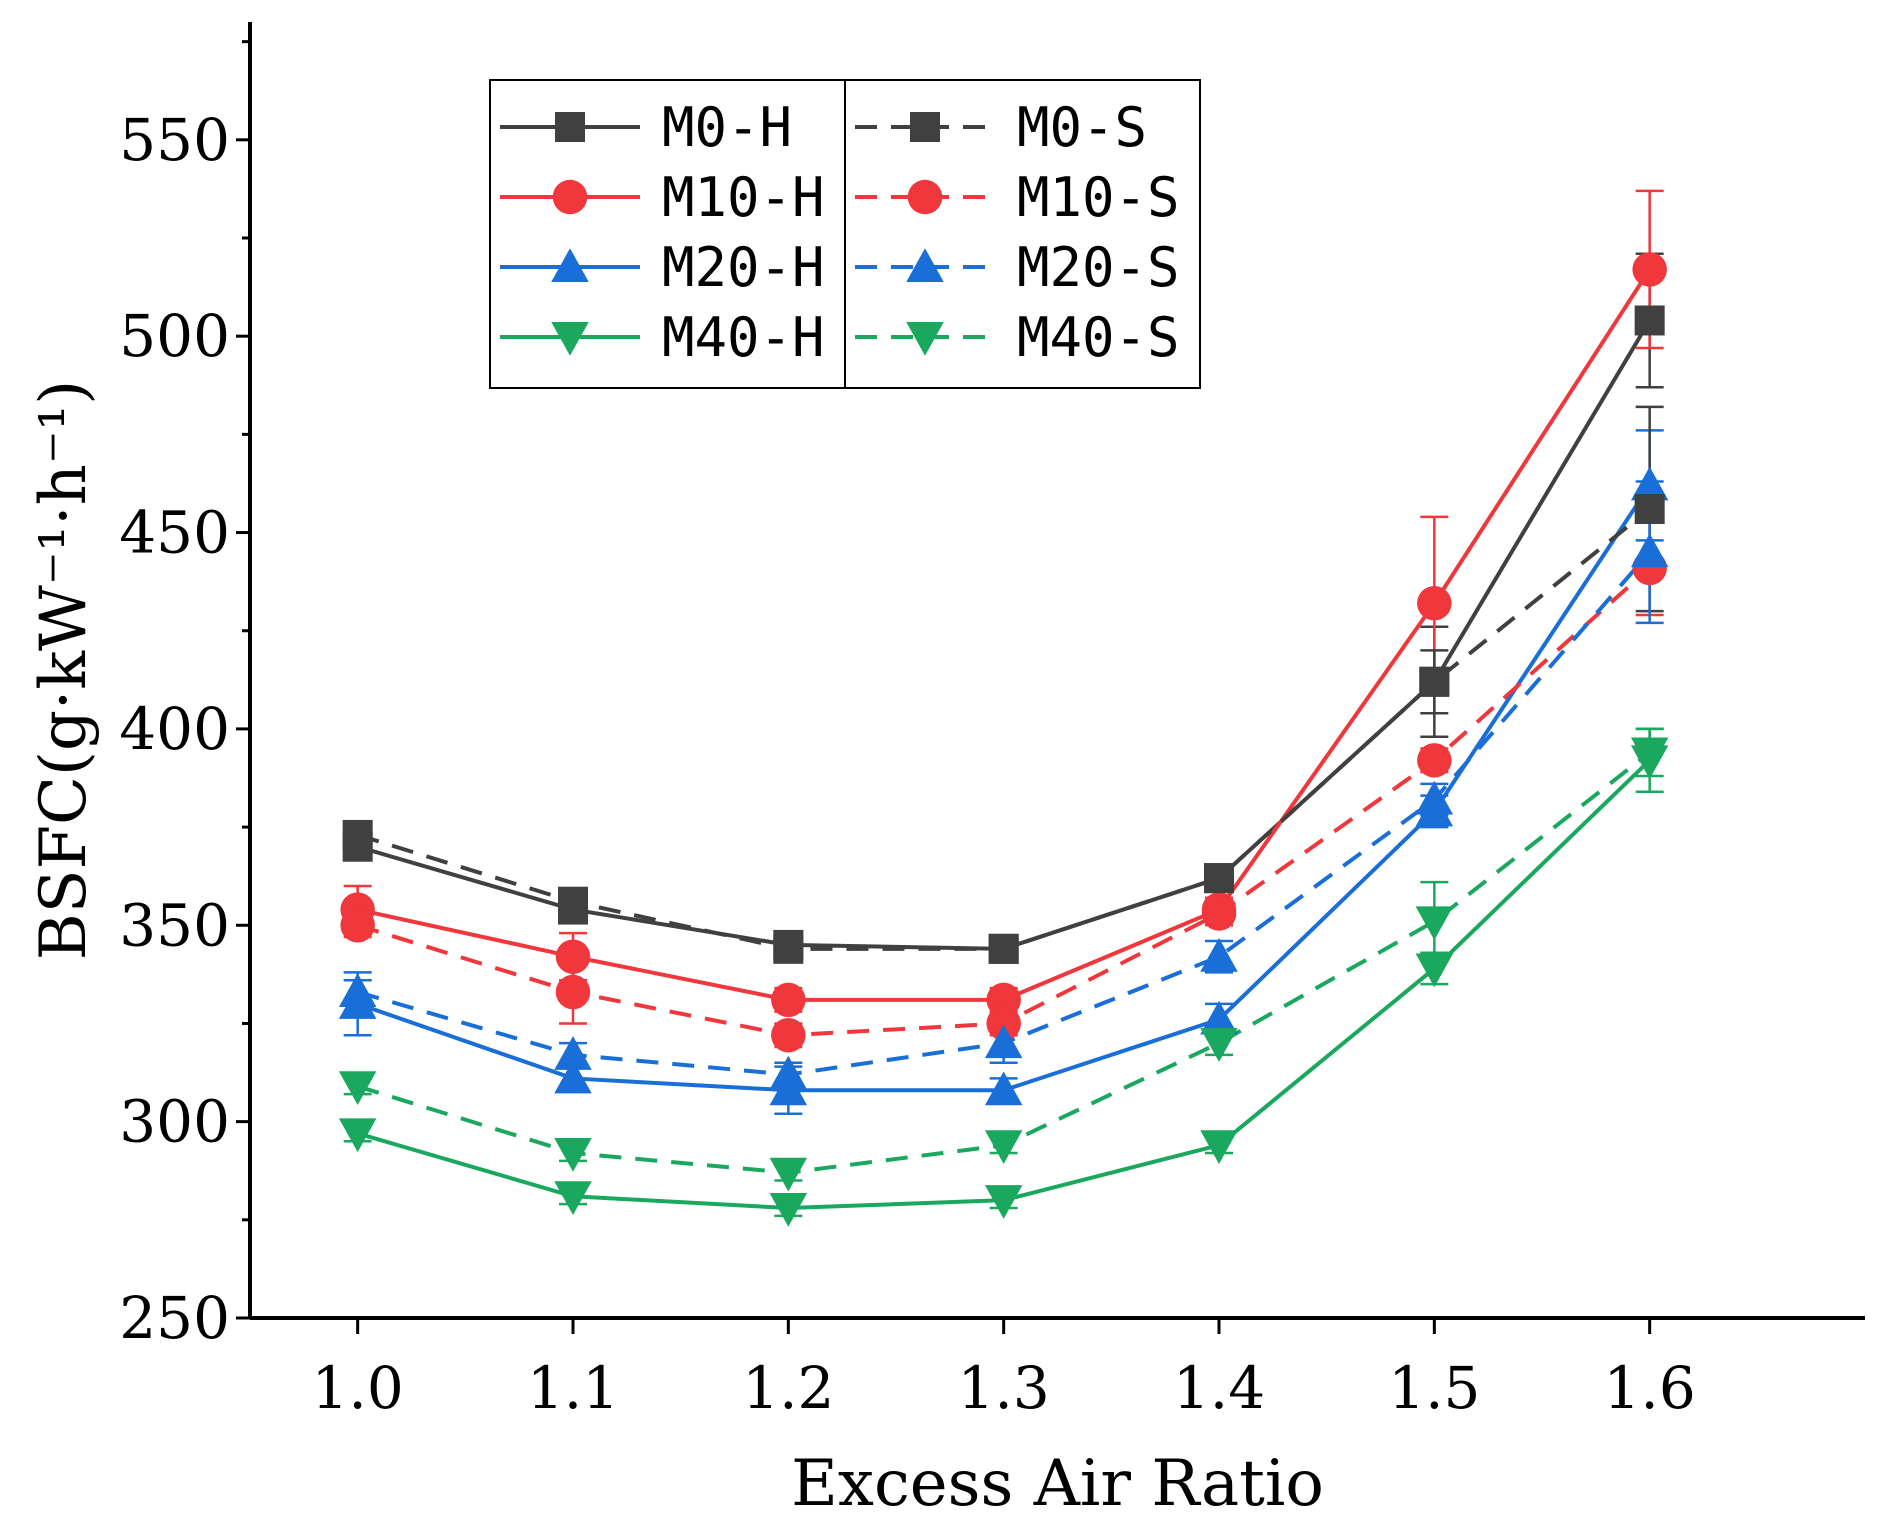  I want to click on y-tick-label: 550, so click(174, 140).